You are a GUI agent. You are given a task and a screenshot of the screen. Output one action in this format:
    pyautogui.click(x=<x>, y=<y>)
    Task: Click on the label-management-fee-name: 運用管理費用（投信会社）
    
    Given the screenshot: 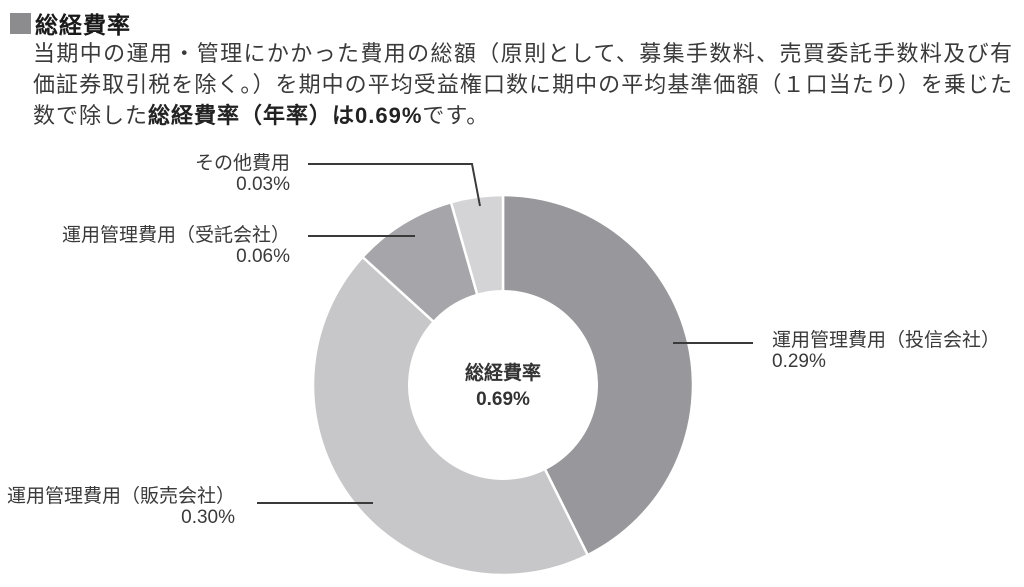 What is the action you would take?
    pyautogui.click(x=886, y=340)
    